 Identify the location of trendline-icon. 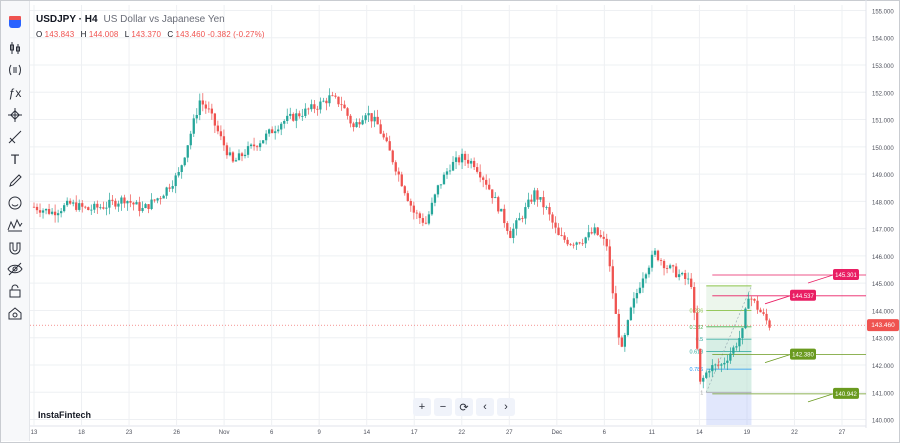
(15, 137).